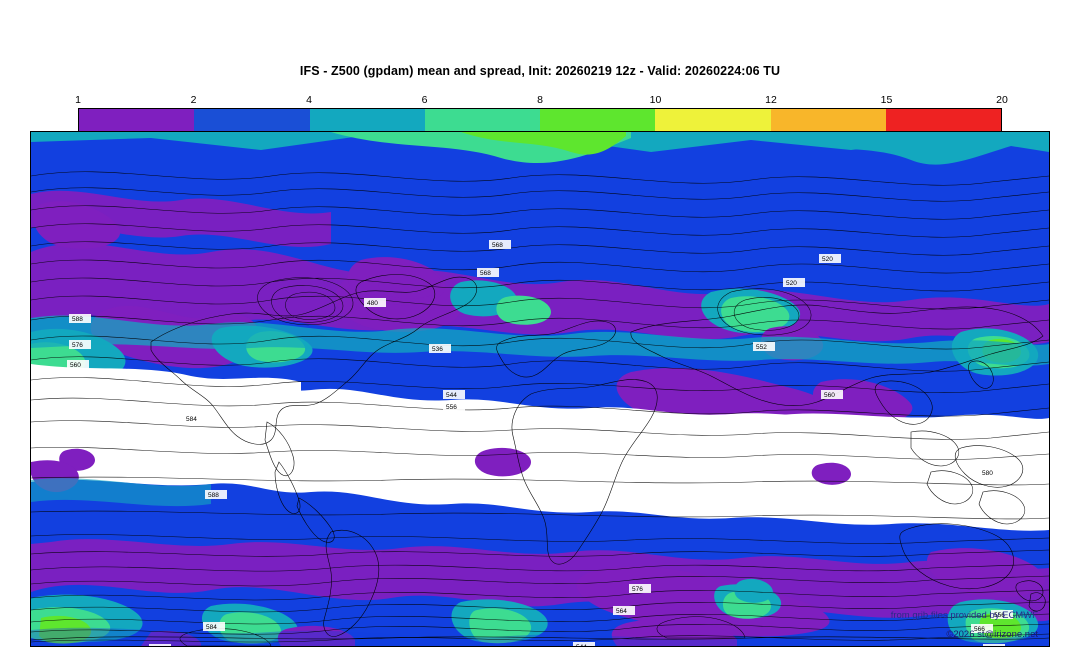 The height and width of the screenshot is (658, 1080). What do you see at coordinates (621, 611) in the screenshot?
I see `svg-text: 564` at bounding box center [621, 611].